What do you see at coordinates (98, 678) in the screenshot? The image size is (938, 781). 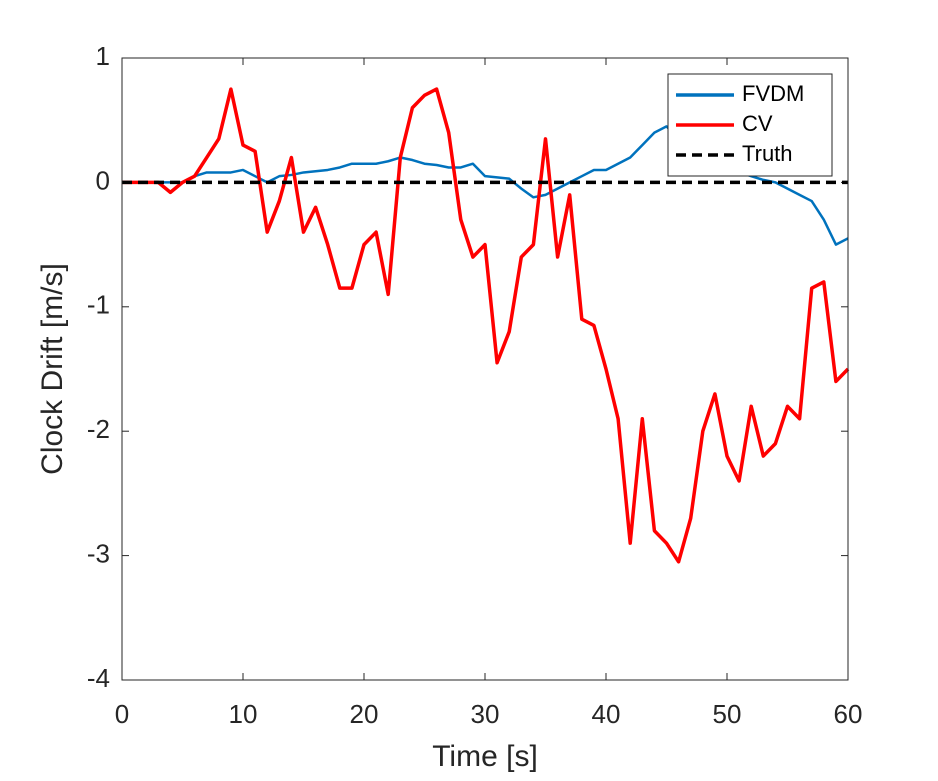 I see `y-tick-label: -4` at bounding box center [98, 678].